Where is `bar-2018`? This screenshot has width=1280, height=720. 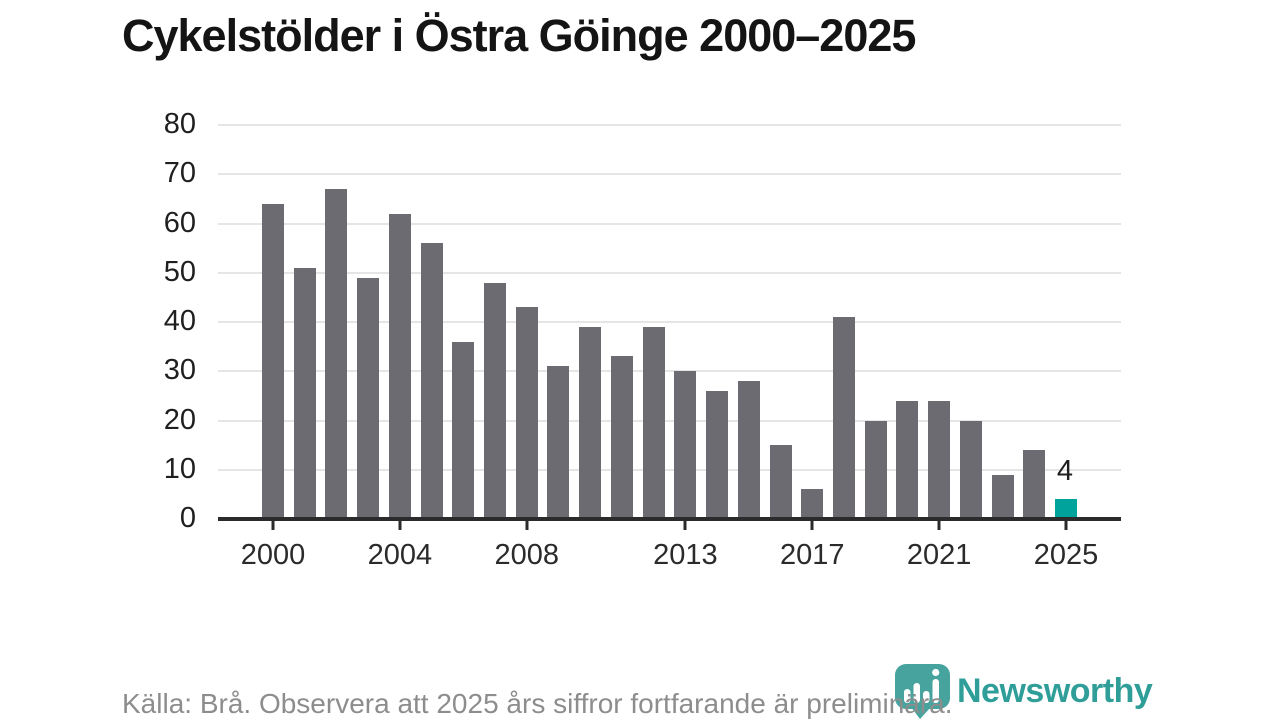
bar-2018 is located at coordinates (843, 418).